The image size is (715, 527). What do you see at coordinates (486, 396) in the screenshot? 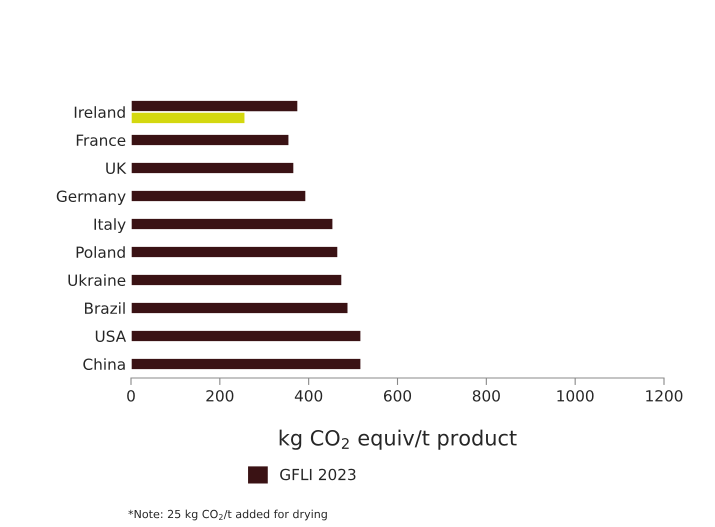
I see `x-tick-label: 800` at bounding box center [486, 396].